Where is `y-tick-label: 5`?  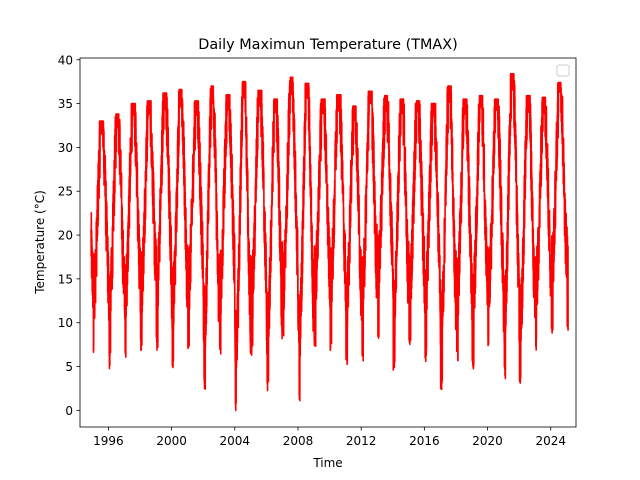
y-tick-label: 5 is located at coordinates (69, 367).